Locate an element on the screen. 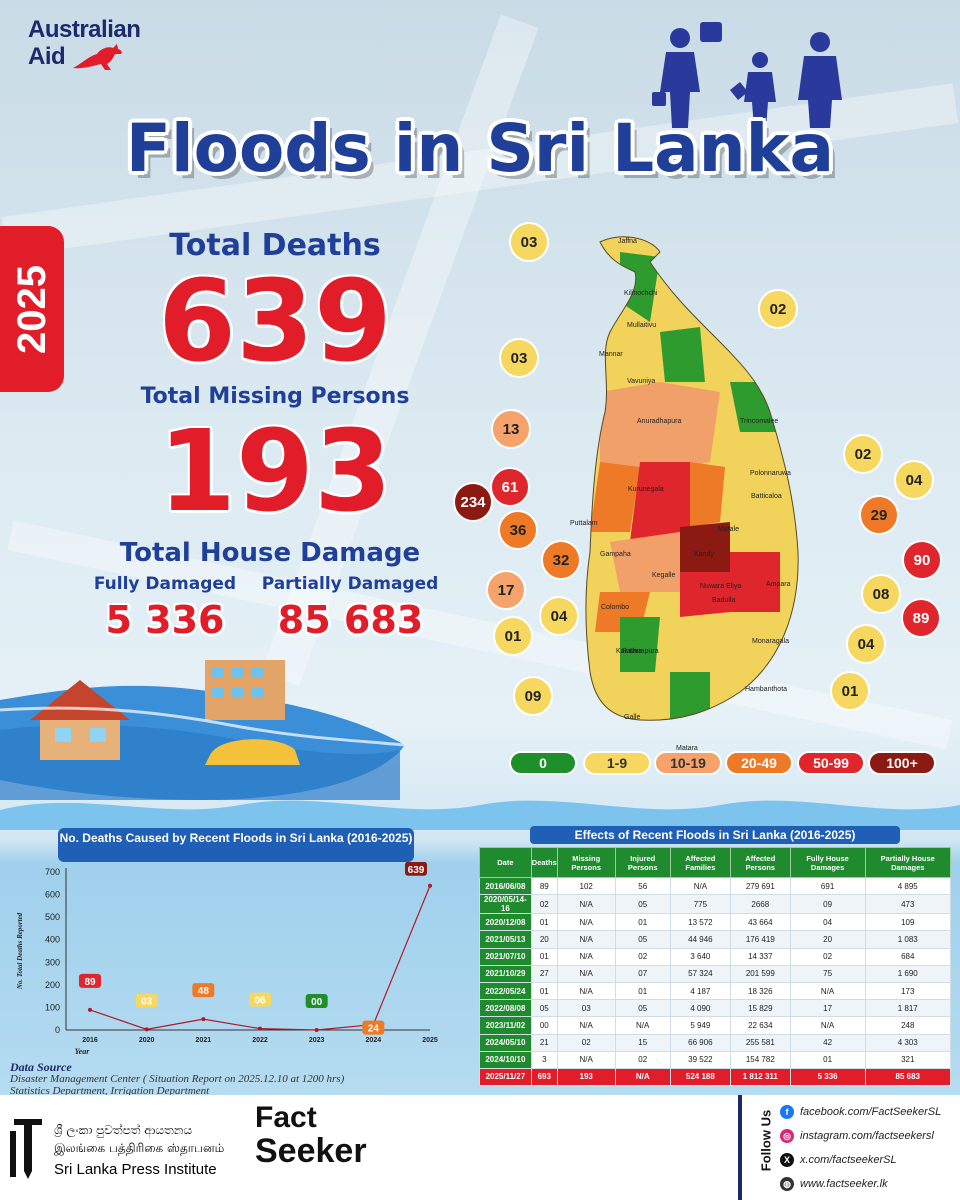 This screenshot has width=960, height=1200. table-cell: 43 664 is located at coordinates (760, 922).